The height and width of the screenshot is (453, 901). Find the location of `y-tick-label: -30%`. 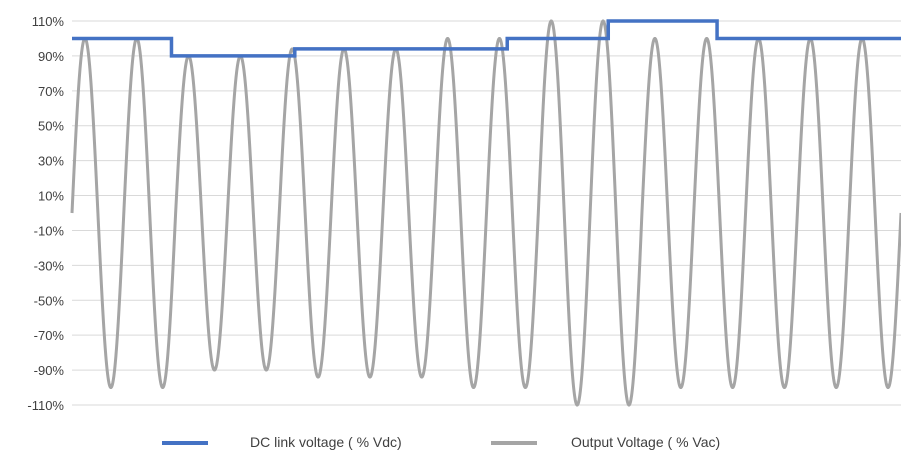

y-tick-label: -30% is located at coordinates (49, 265).